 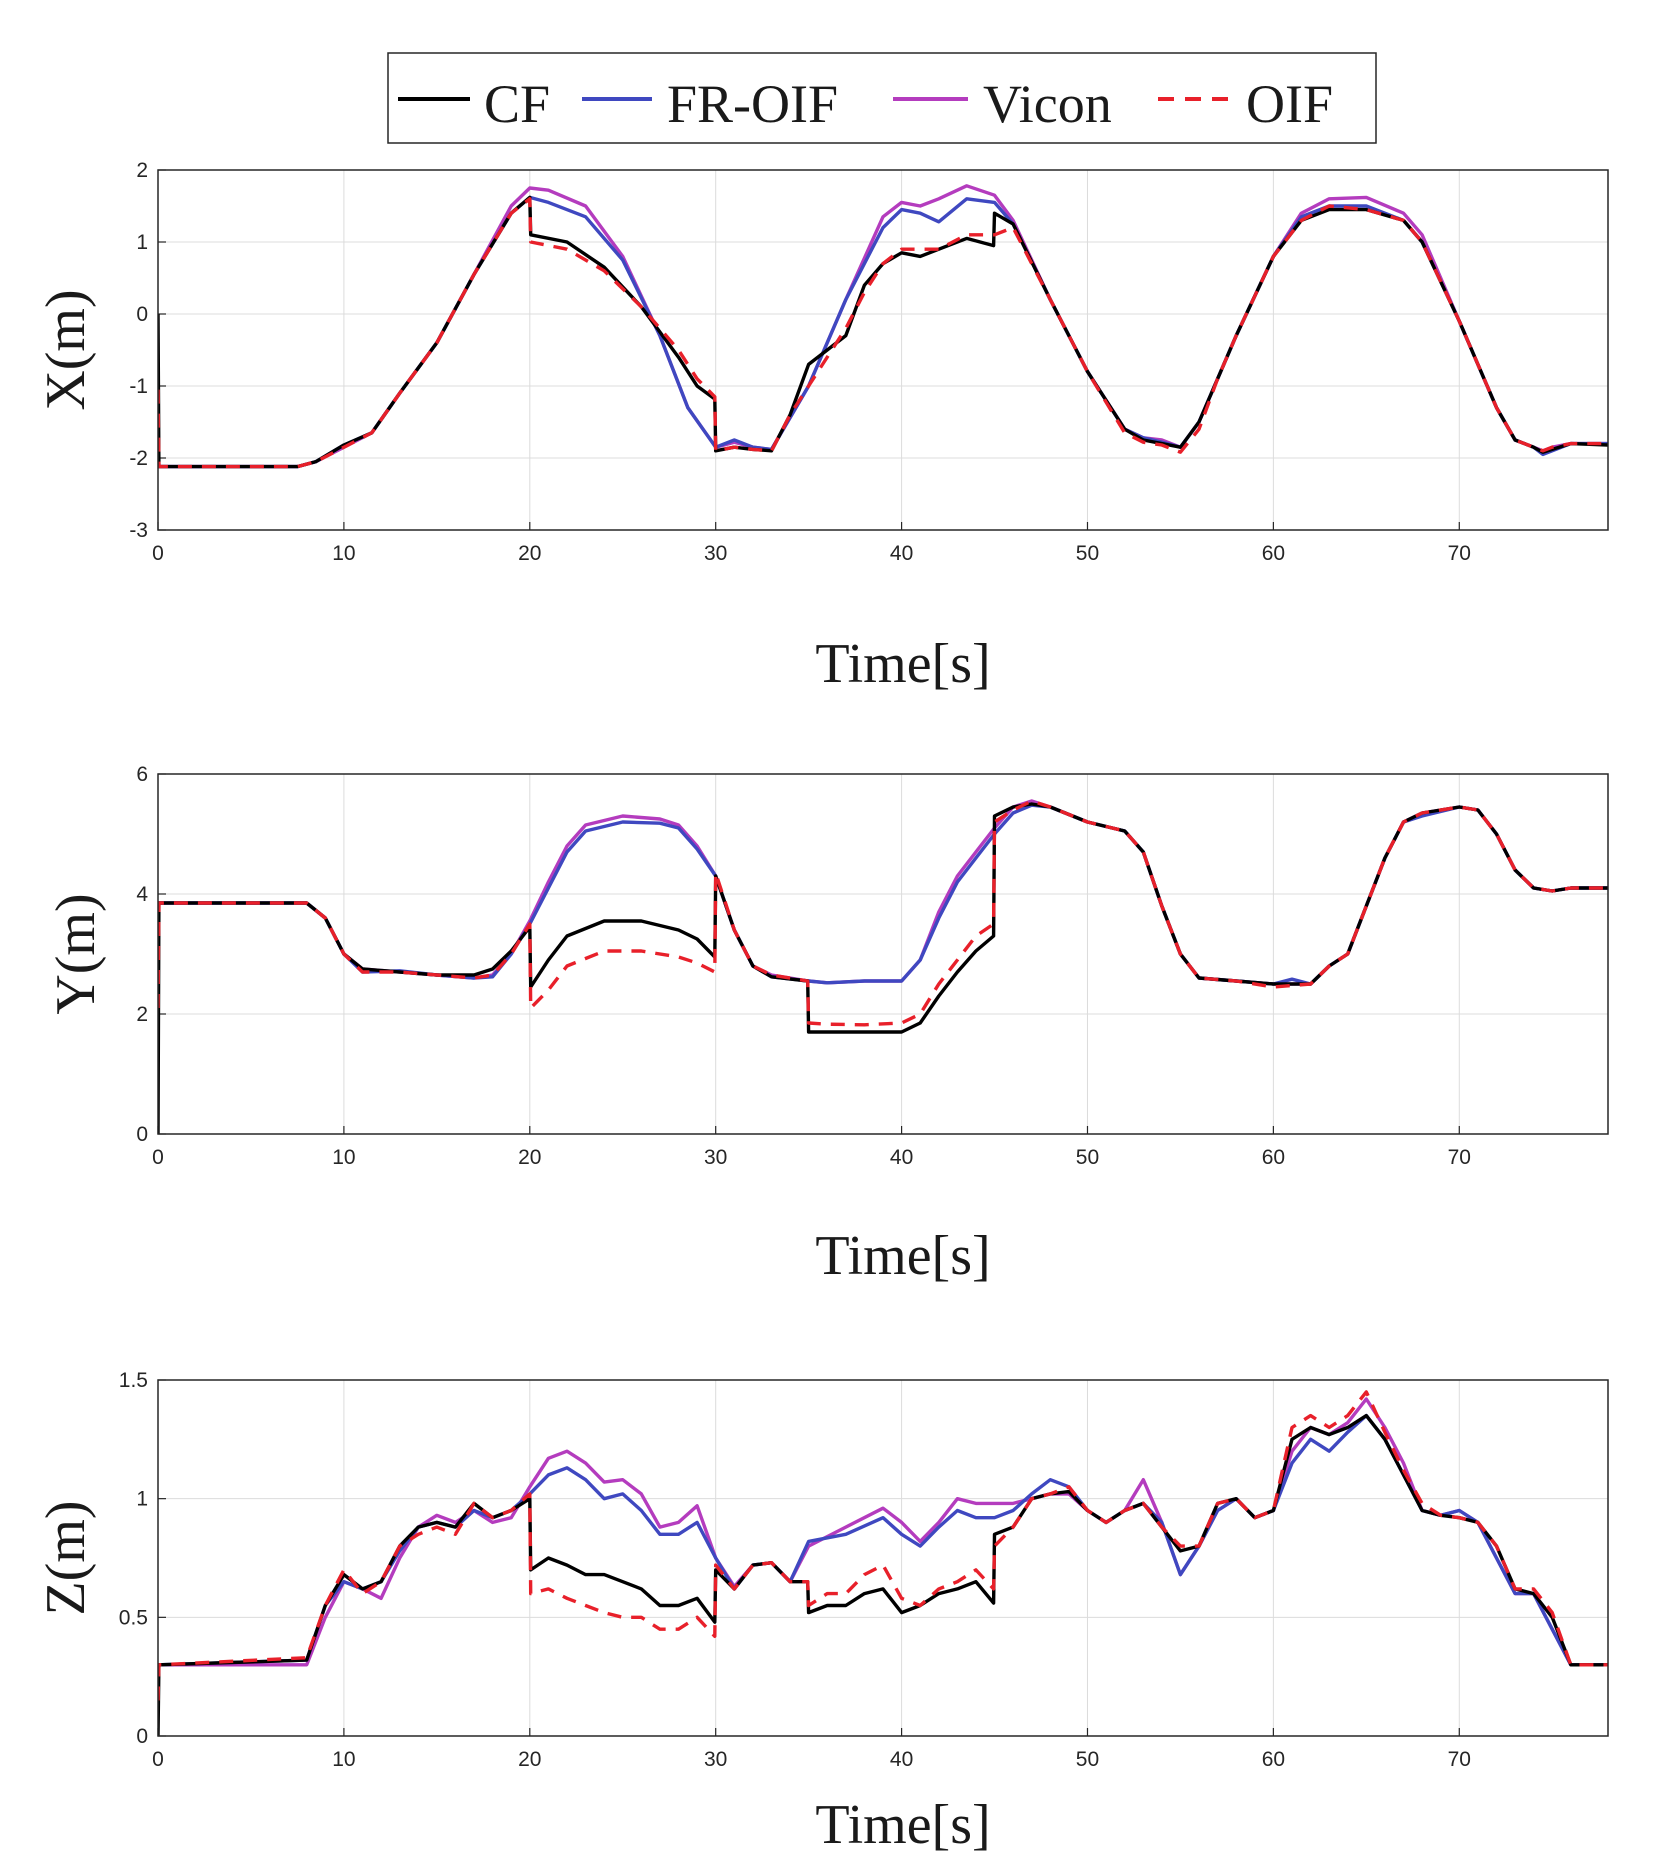 I want to click on x-ytick-label: -3, so click(x=138, y=530).